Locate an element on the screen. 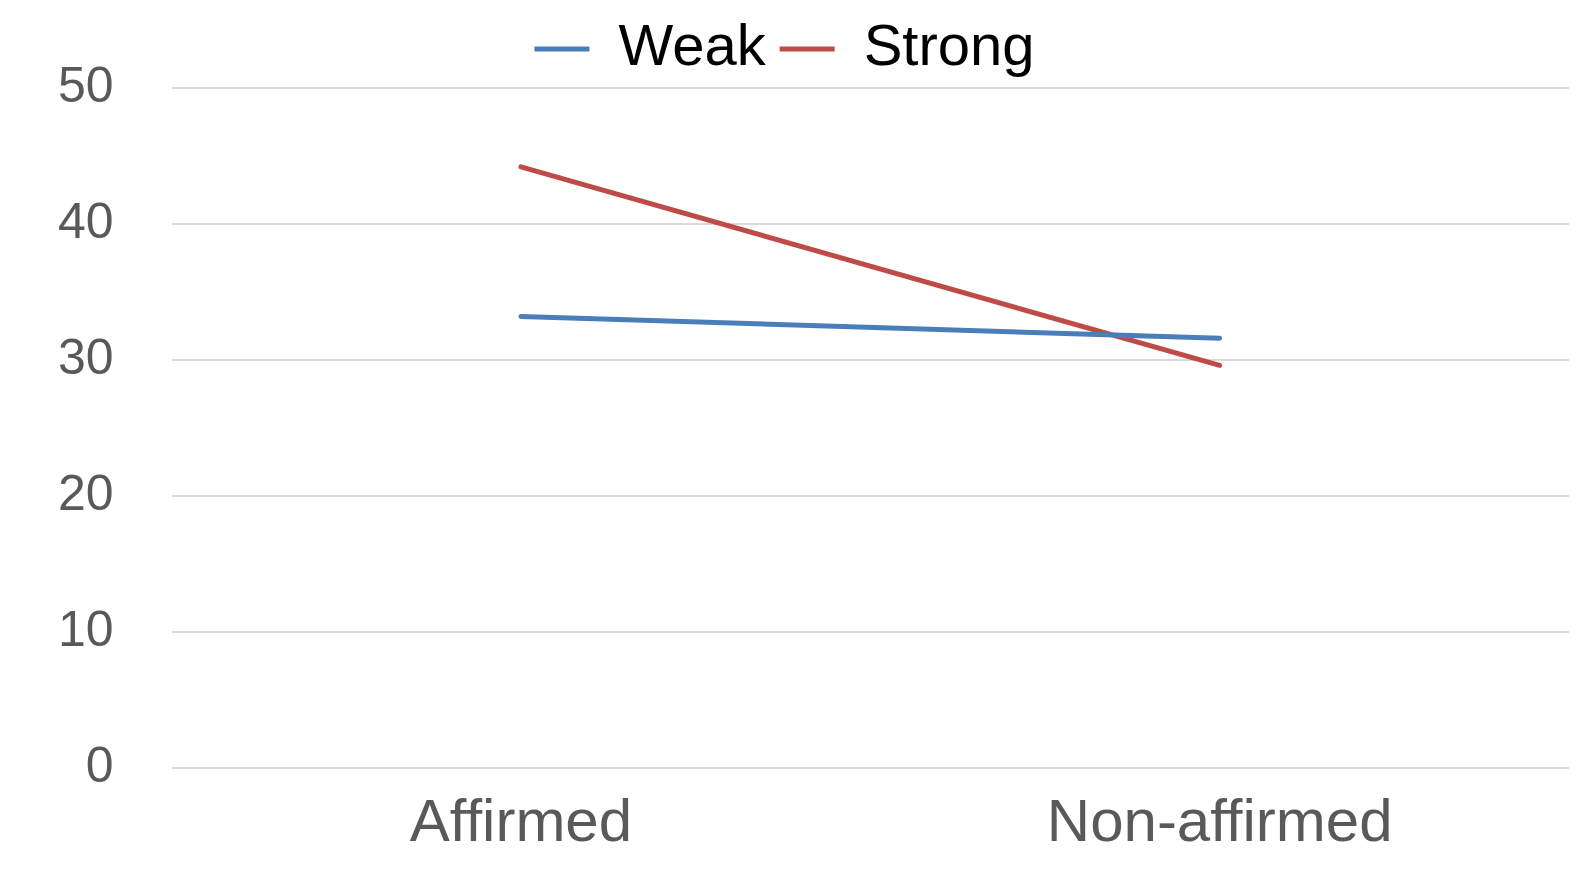 The width and height of the screenshot is (1579, 880). x-tick-label: Affirmed is located at coordinates (521, 820).